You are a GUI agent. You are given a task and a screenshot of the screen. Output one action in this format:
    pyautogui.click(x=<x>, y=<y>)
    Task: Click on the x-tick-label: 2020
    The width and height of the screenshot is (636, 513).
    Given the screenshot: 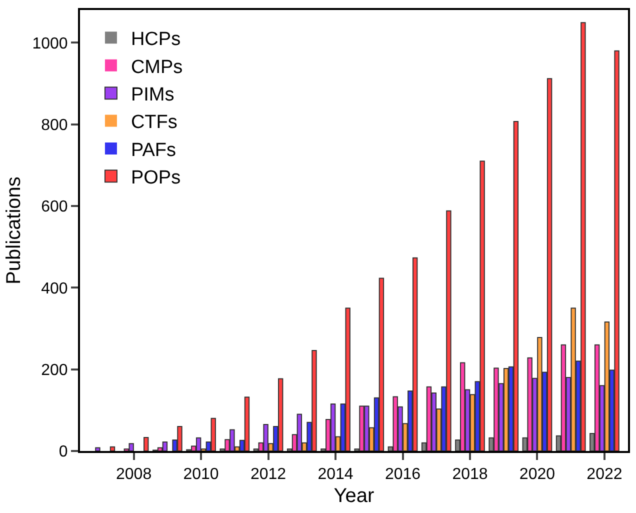 What is the action you would take?
    pyautogui.click(x=537, y=475)
    